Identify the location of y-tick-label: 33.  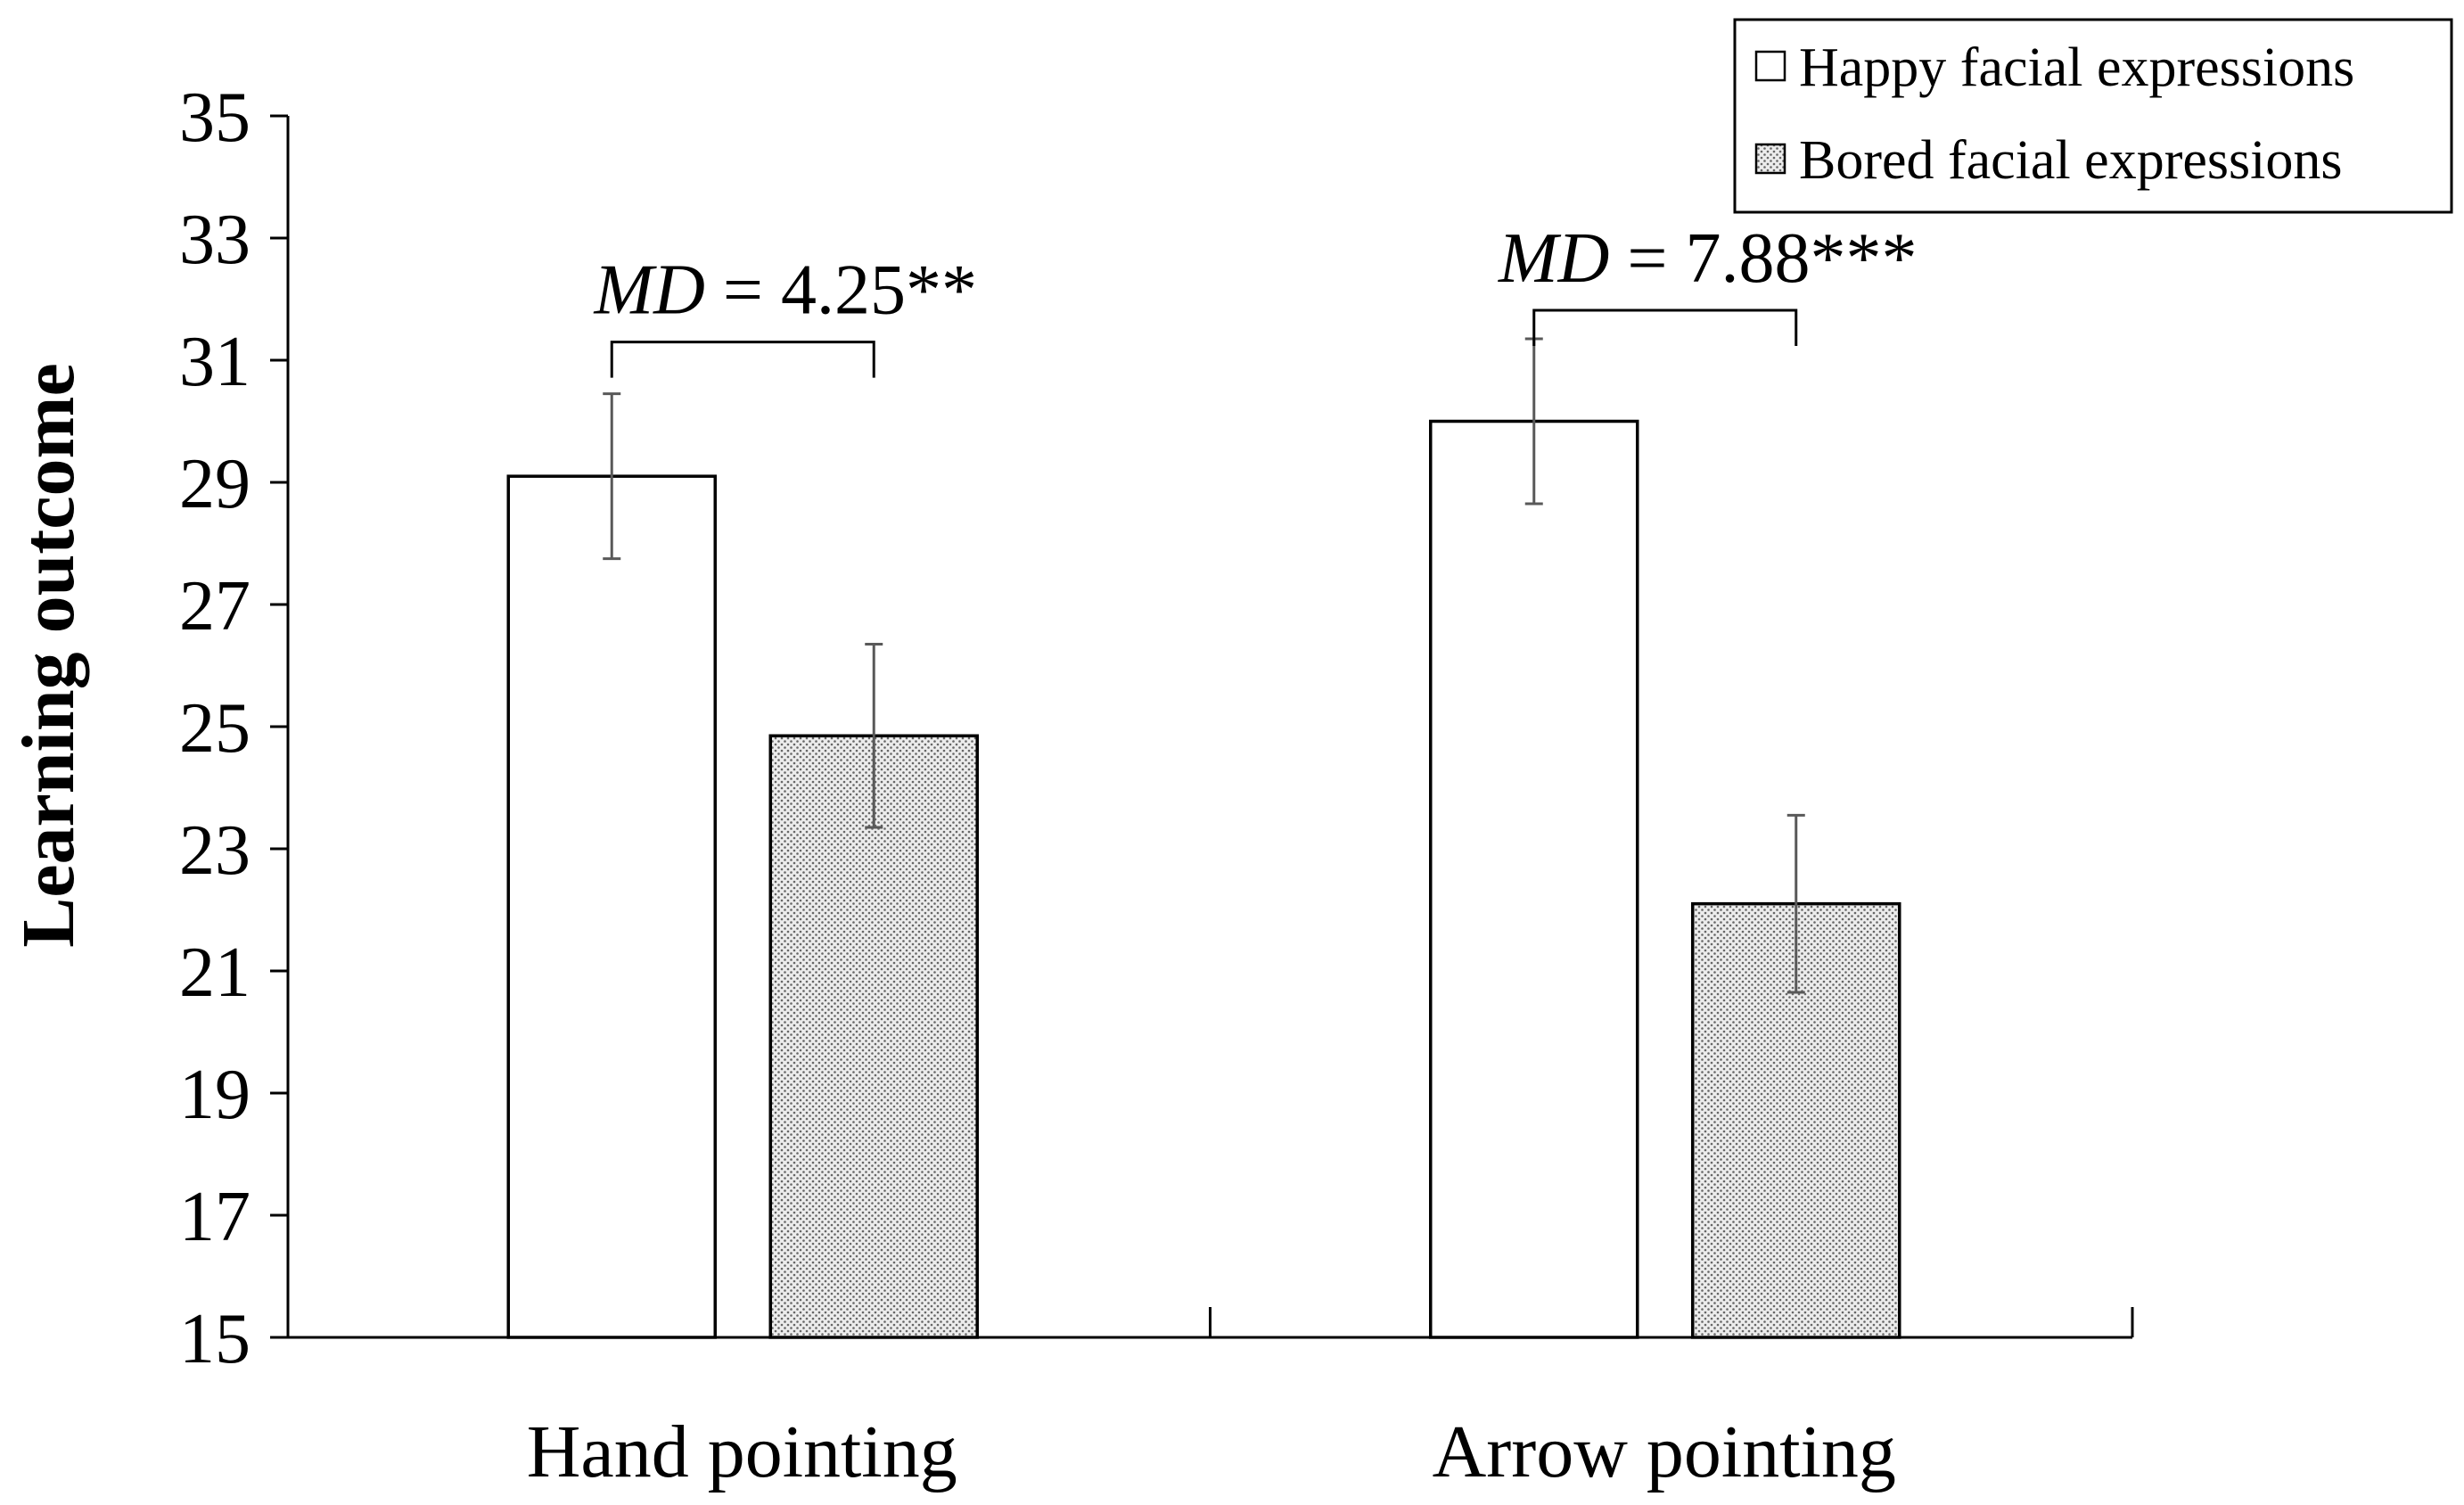
(215, 240).